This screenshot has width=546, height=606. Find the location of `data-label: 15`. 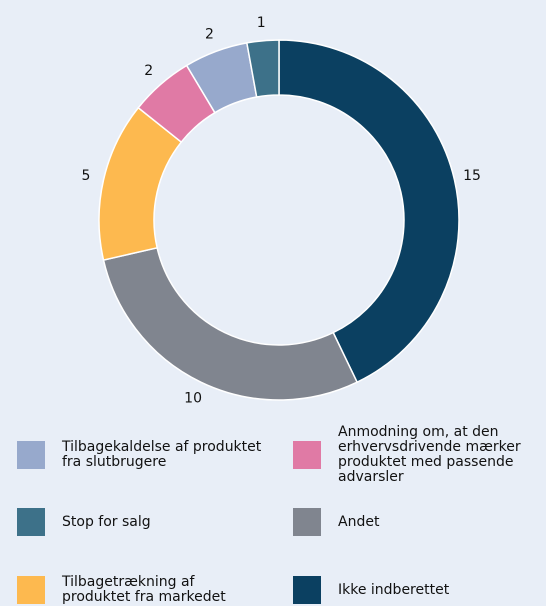

data-label: 15 is located at coordinates (472, 176).